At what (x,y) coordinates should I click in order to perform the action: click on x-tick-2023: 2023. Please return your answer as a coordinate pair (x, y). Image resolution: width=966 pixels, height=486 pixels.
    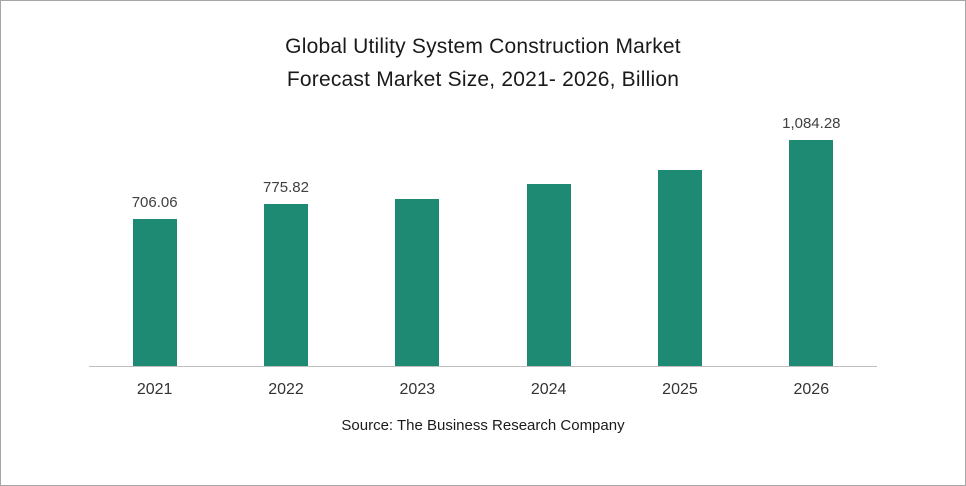
    Looking at the image, I should click on (417, 390).